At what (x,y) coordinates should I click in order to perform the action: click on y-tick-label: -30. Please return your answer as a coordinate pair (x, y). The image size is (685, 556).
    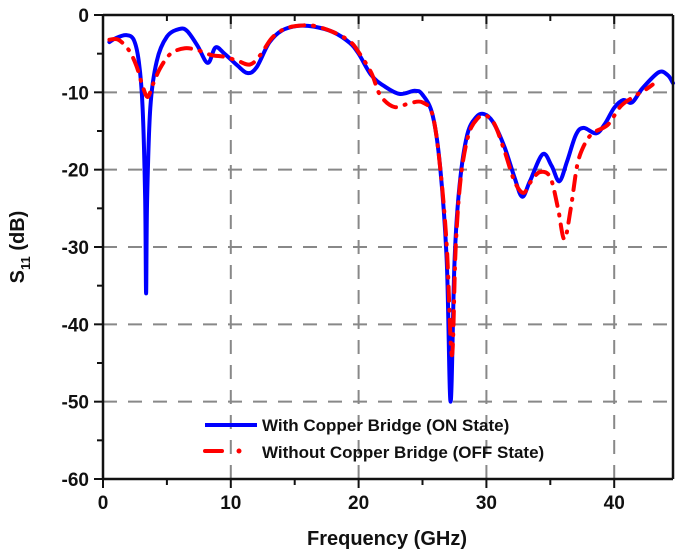
    Looking at the image, I should click on (75, 248).